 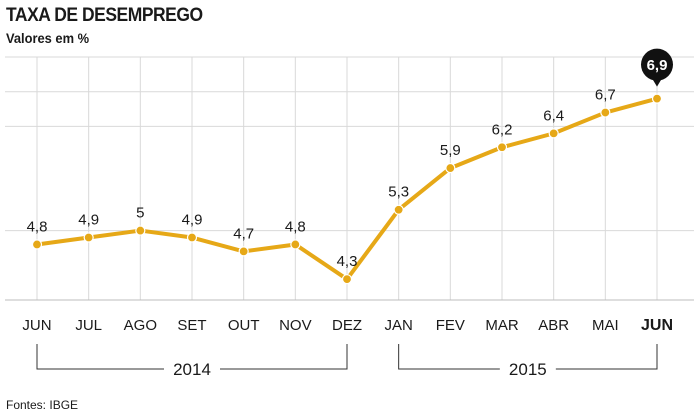 What do you see at coordinates (347, 325) in the screenshot?
I see `x-tick-label: DEZ` at bounding box center [347, 325].